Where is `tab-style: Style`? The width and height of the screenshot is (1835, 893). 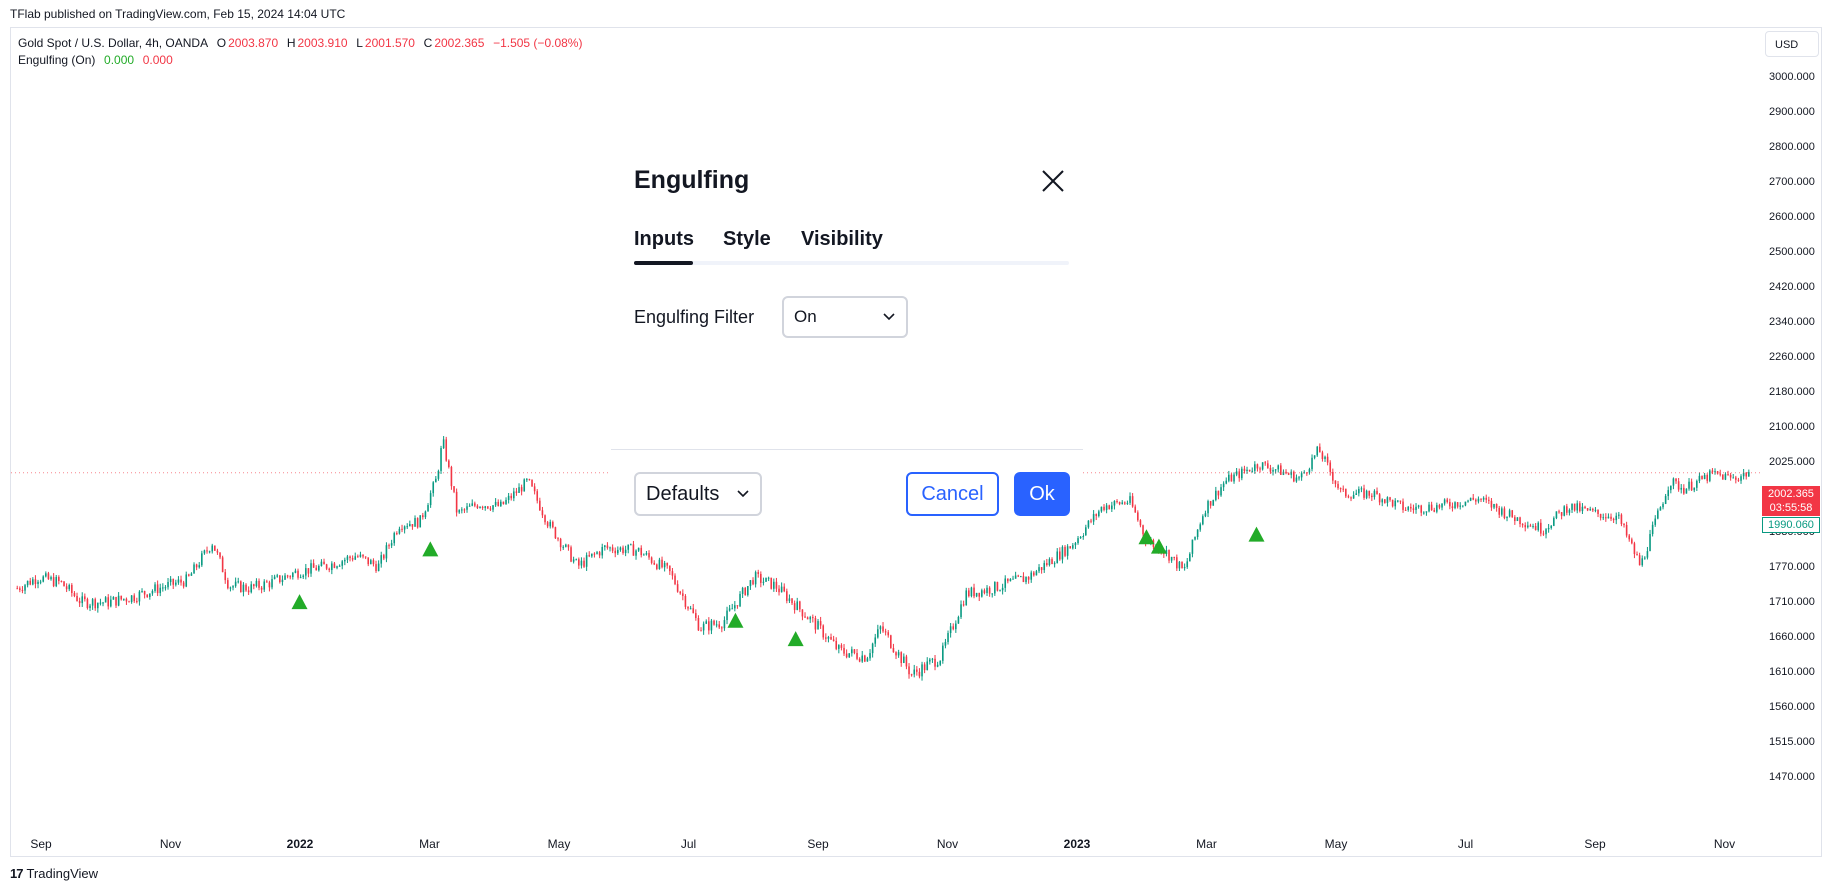
tab-style: Style is located at coordinates (747, 239).